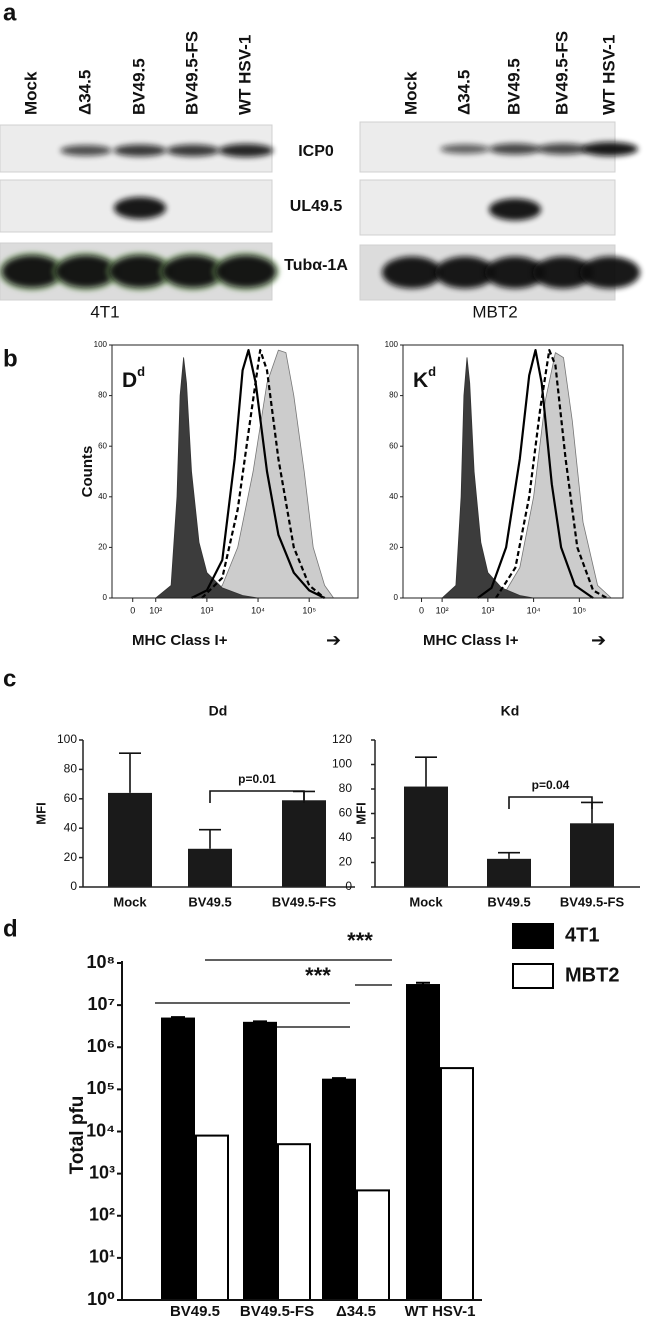 The width and height of the screenshot is (658, 1322). Describe the element at coordinates (138, 86) in the screenshot. I see `lane-label: BV49.5` at that location.